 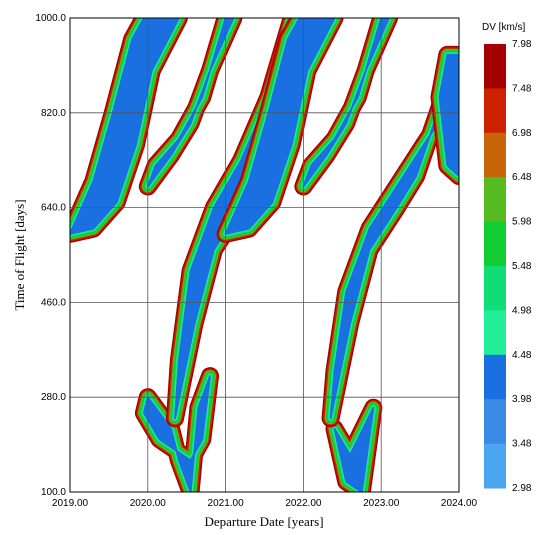 What do you see at coordinates (381, 503) in the screenshot?
I see `x-tick-label: 2023.00` at bounding box center [381, 503].